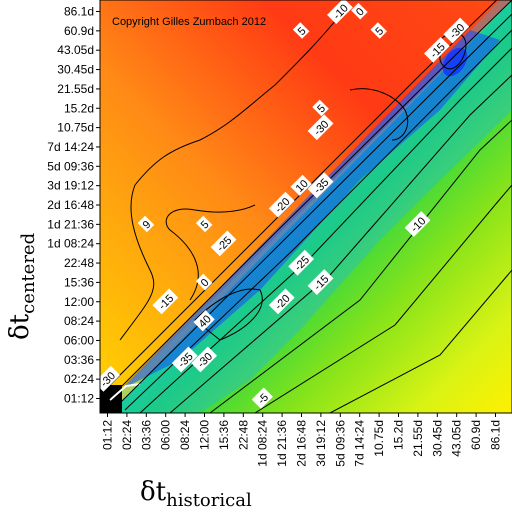 Image resolution: width=512 pixels, height=512 pixels. What do you see at coordinates (70, 205) in the screenshot?
I see `y-tick-label: 2d 16:48` at bounding box center [70, 205].